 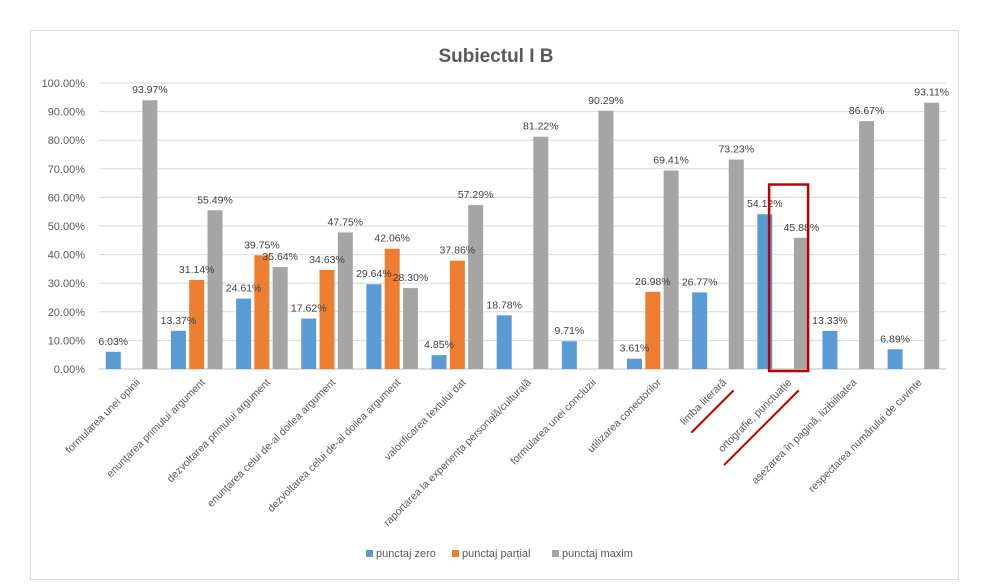 What do you see at coordinates (406, 554) in the screenshot?
I see `legend-label-zero: punctaj zero` at bounding box center [406, 554].